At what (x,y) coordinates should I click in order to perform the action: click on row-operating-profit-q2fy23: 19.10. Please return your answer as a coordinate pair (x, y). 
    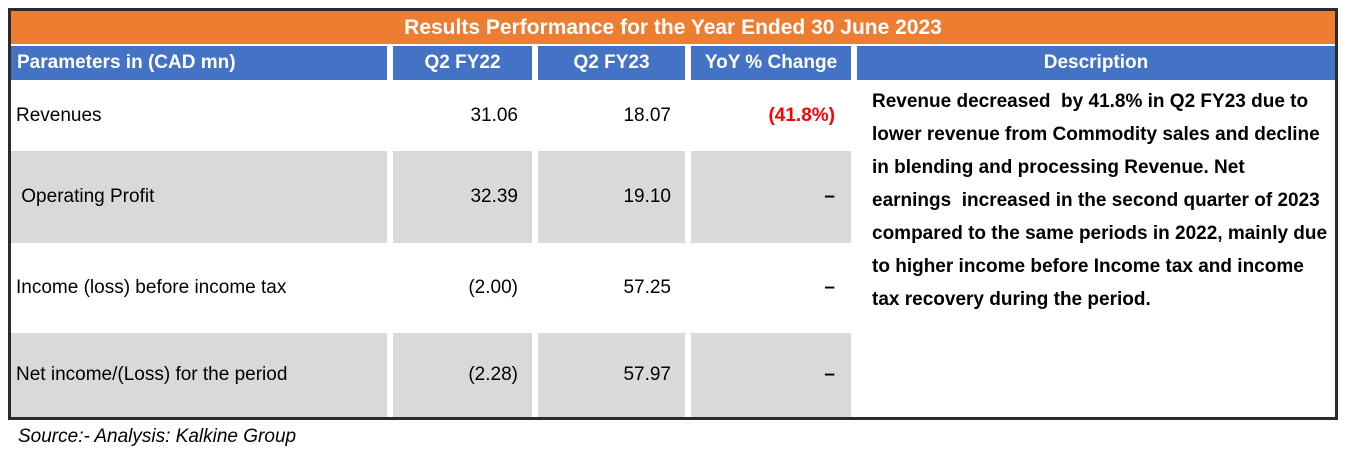
    Looking at the image, I should click on (611, 197).